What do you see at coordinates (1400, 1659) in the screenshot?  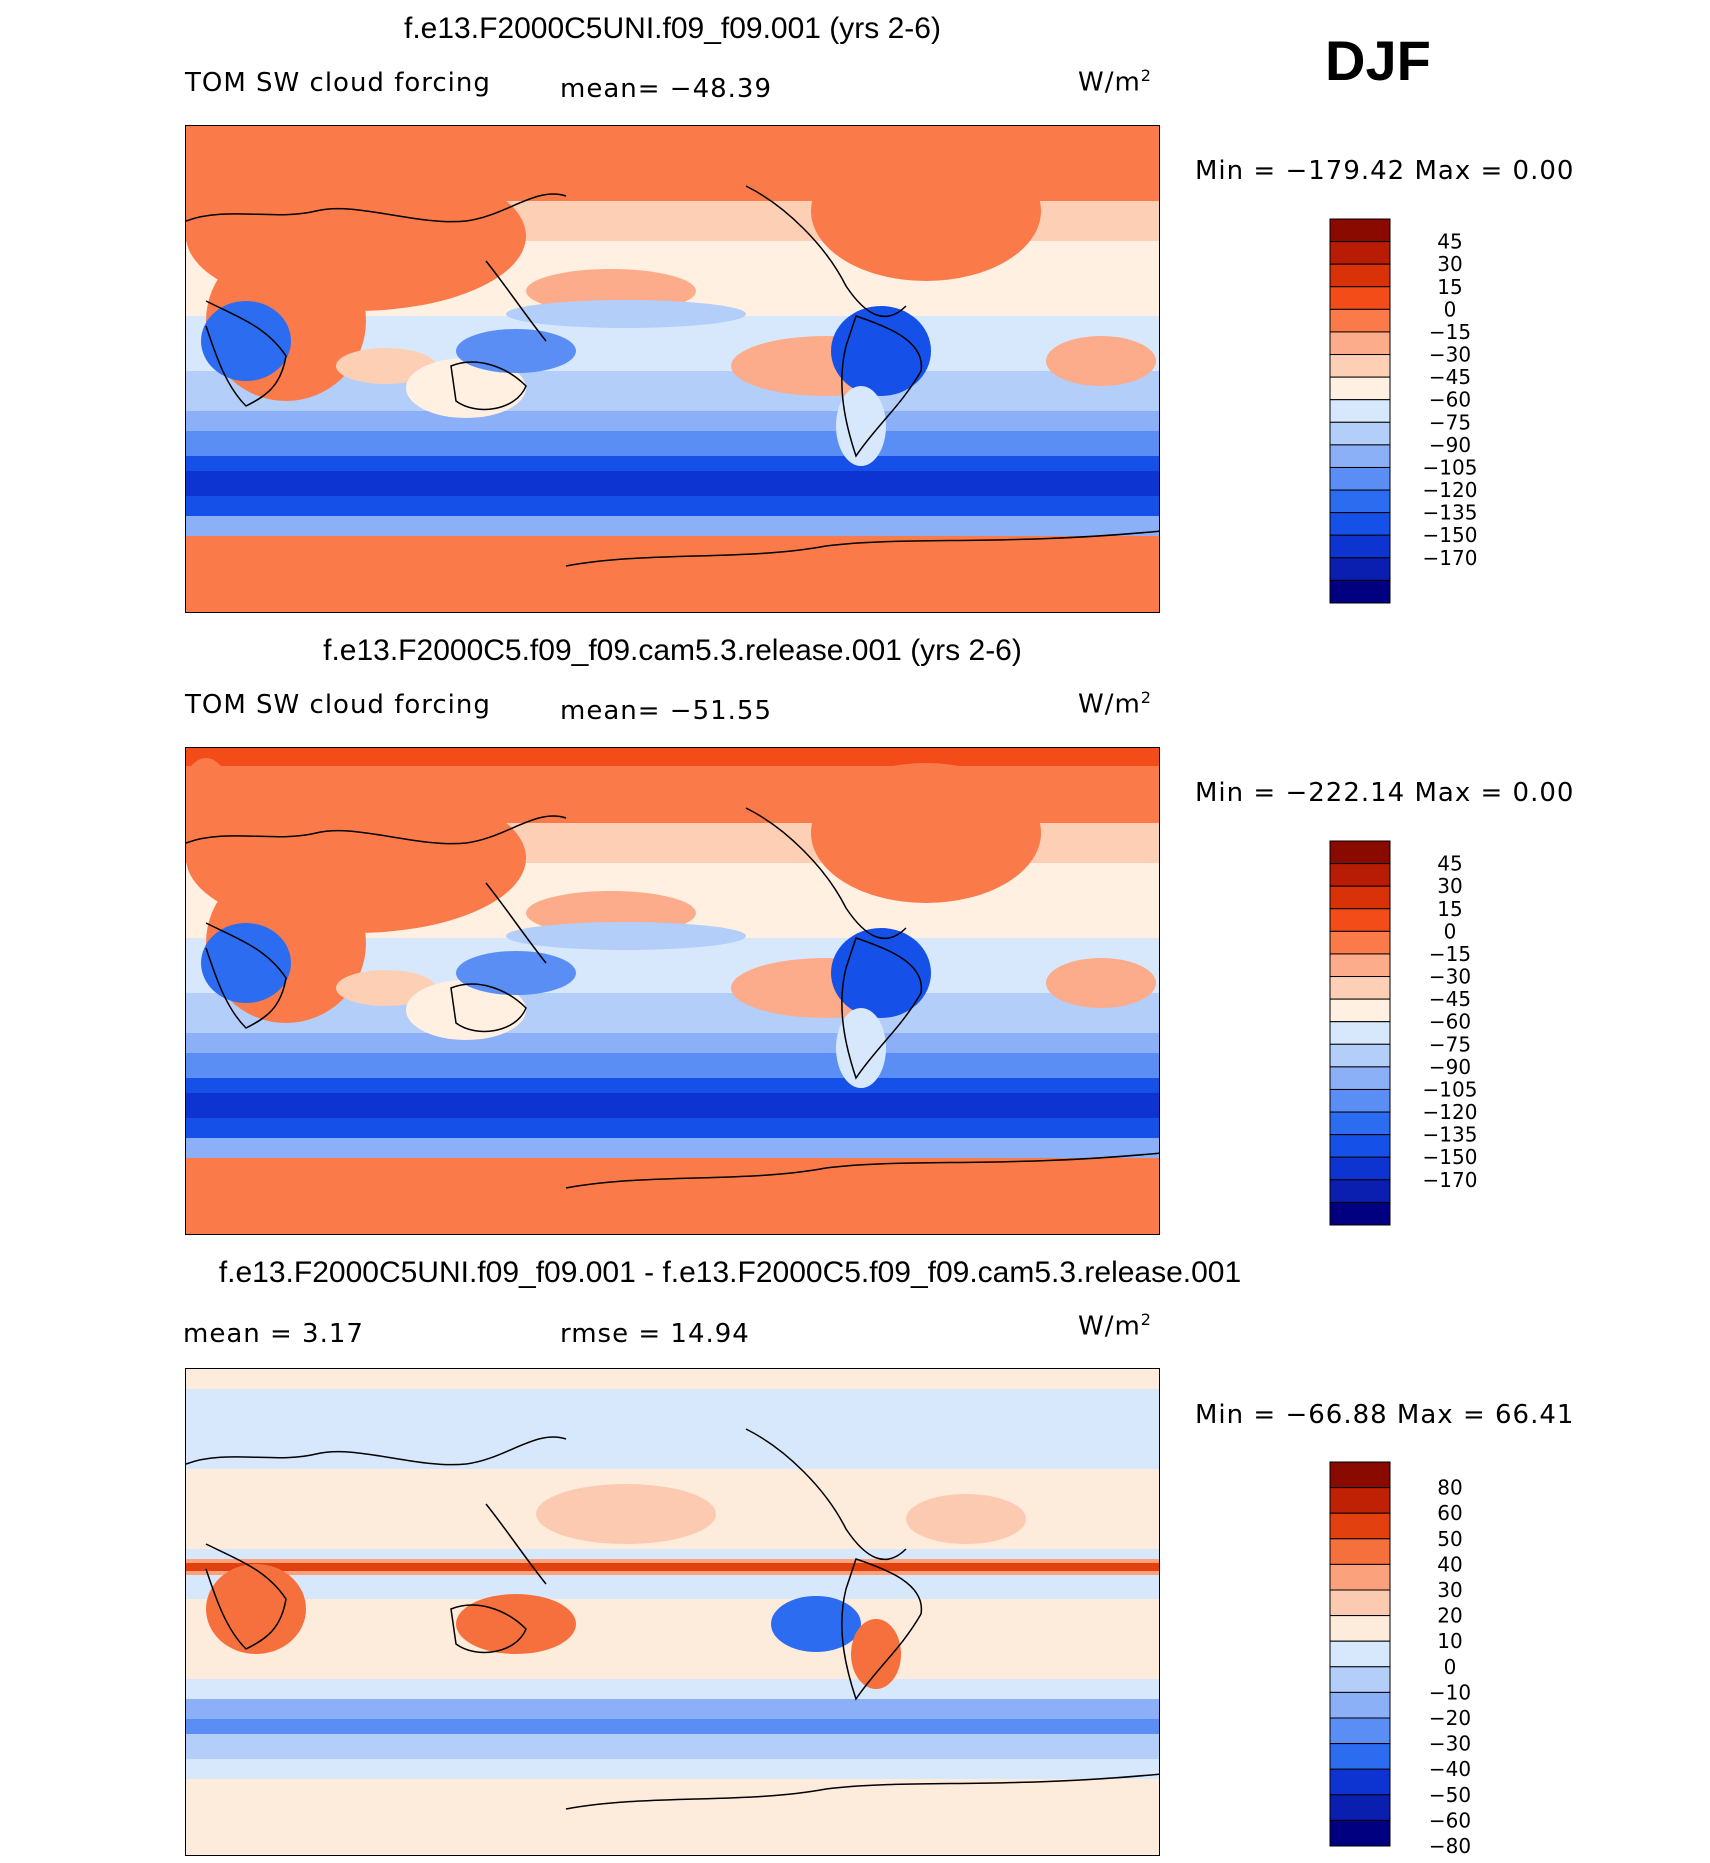 I see `panel-3-colorbar: 80 60 50 40 30 20 10 0 −10 −20 −30 −40 −50 −60 −80` at bounding box center [1400, 1659].